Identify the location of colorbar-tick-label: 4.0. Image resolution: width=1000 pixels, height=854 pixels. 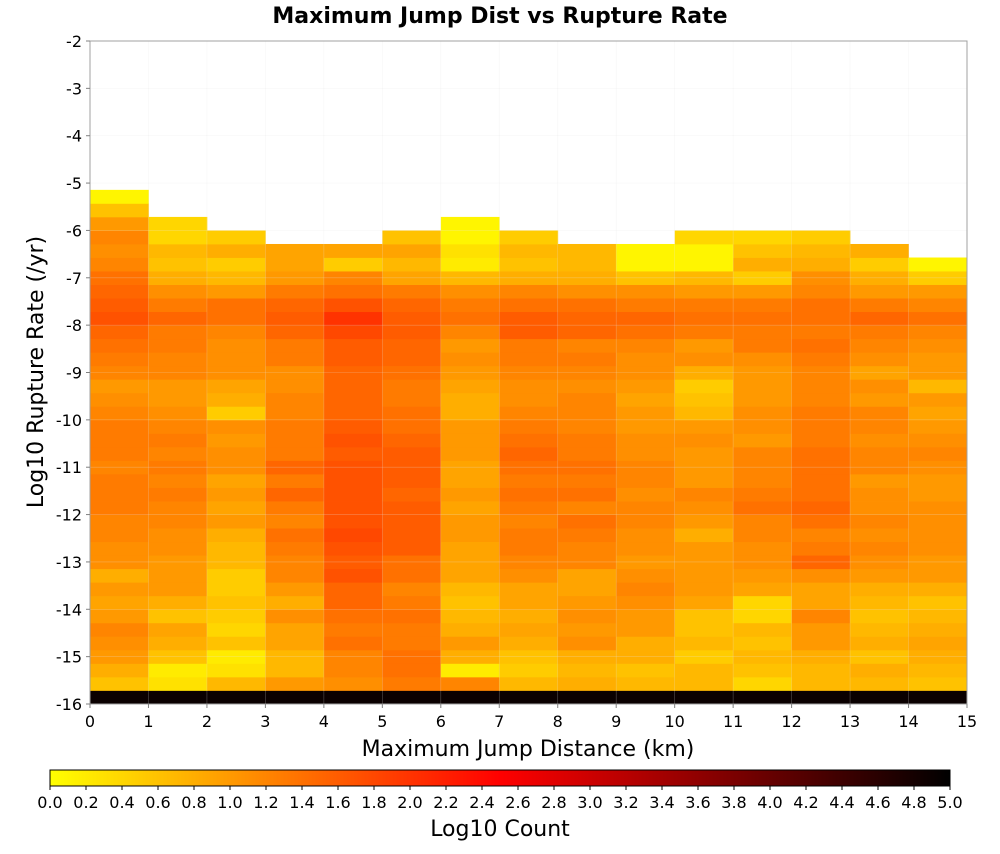
(769, 802).